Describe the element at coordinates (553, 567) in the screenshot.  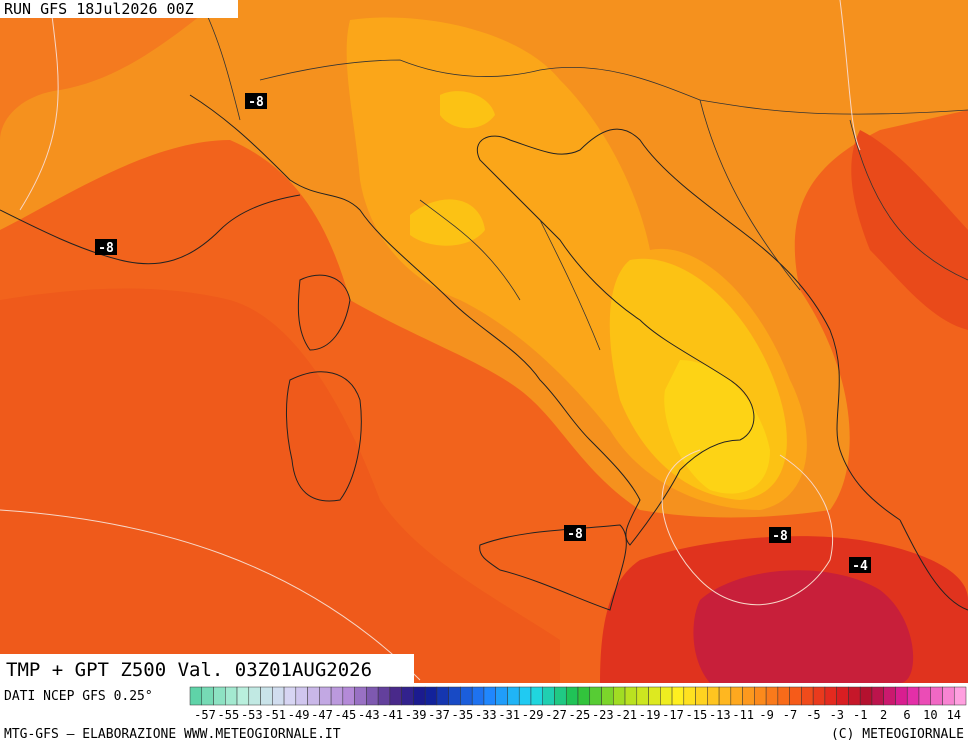
I see `sicily` at that location.